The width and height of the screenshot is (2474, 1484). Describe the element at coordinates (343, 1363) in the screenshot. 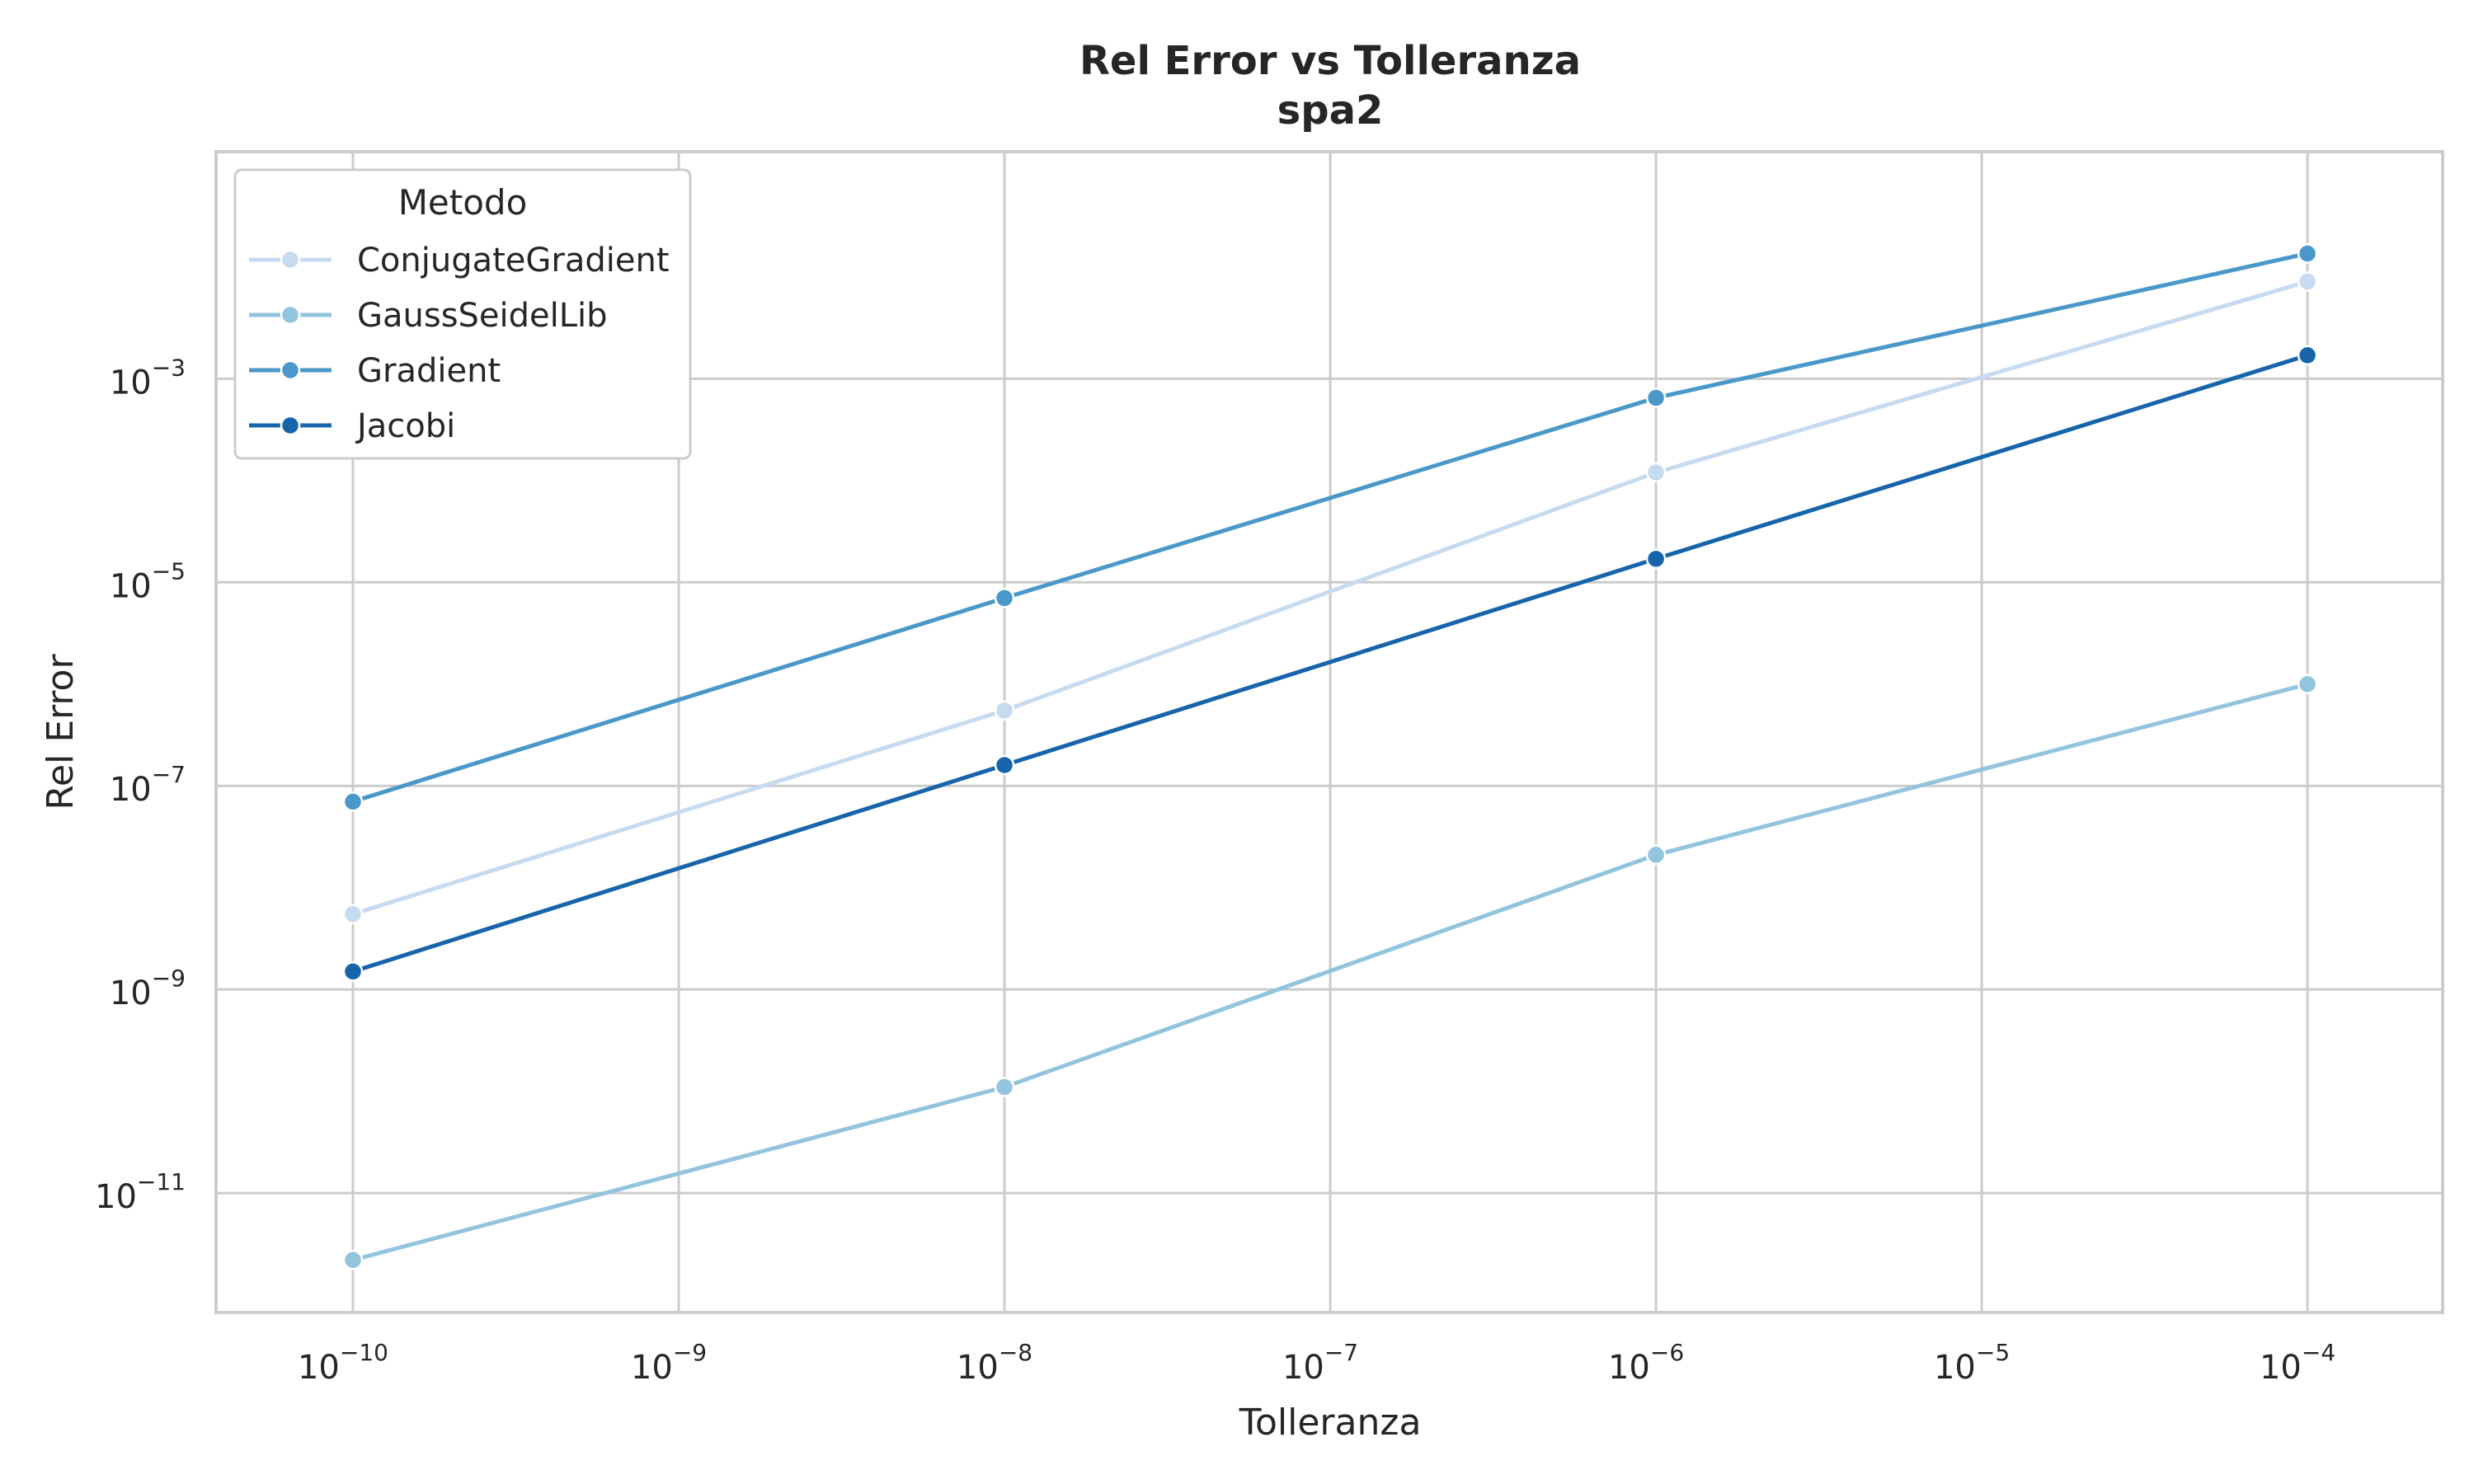

I see `x-tick-label: 10⁻¹⁰` at that location.